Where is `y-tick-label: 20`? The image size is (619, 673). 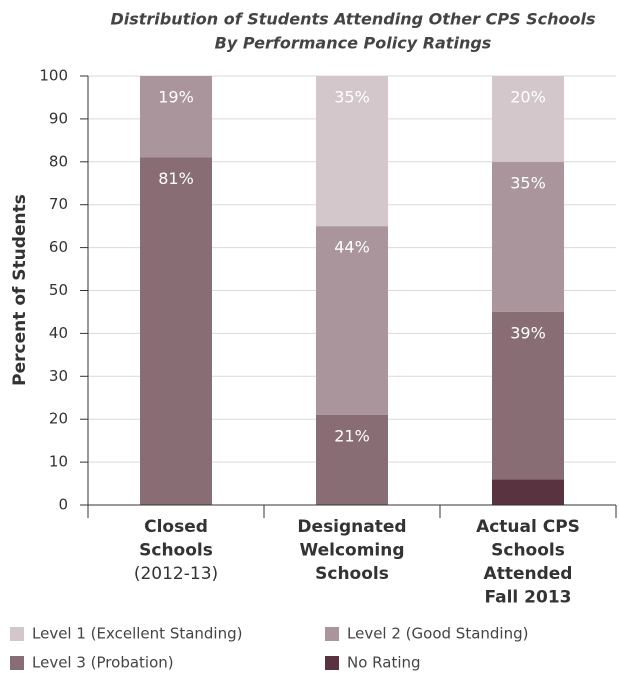 y-tick-label: 20 is located at coordinates (58, 419).